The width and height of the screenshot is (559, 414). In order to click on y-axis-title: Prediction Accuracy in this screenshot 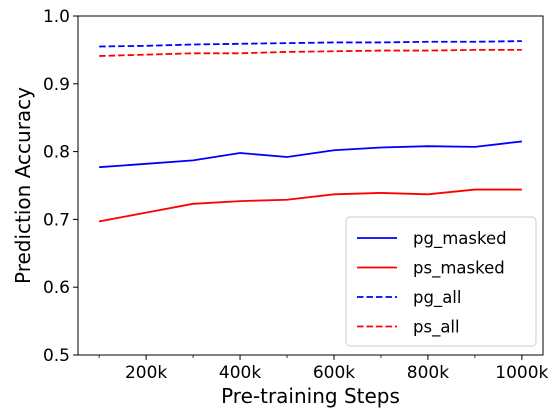, I will do `click(23, 185)`.